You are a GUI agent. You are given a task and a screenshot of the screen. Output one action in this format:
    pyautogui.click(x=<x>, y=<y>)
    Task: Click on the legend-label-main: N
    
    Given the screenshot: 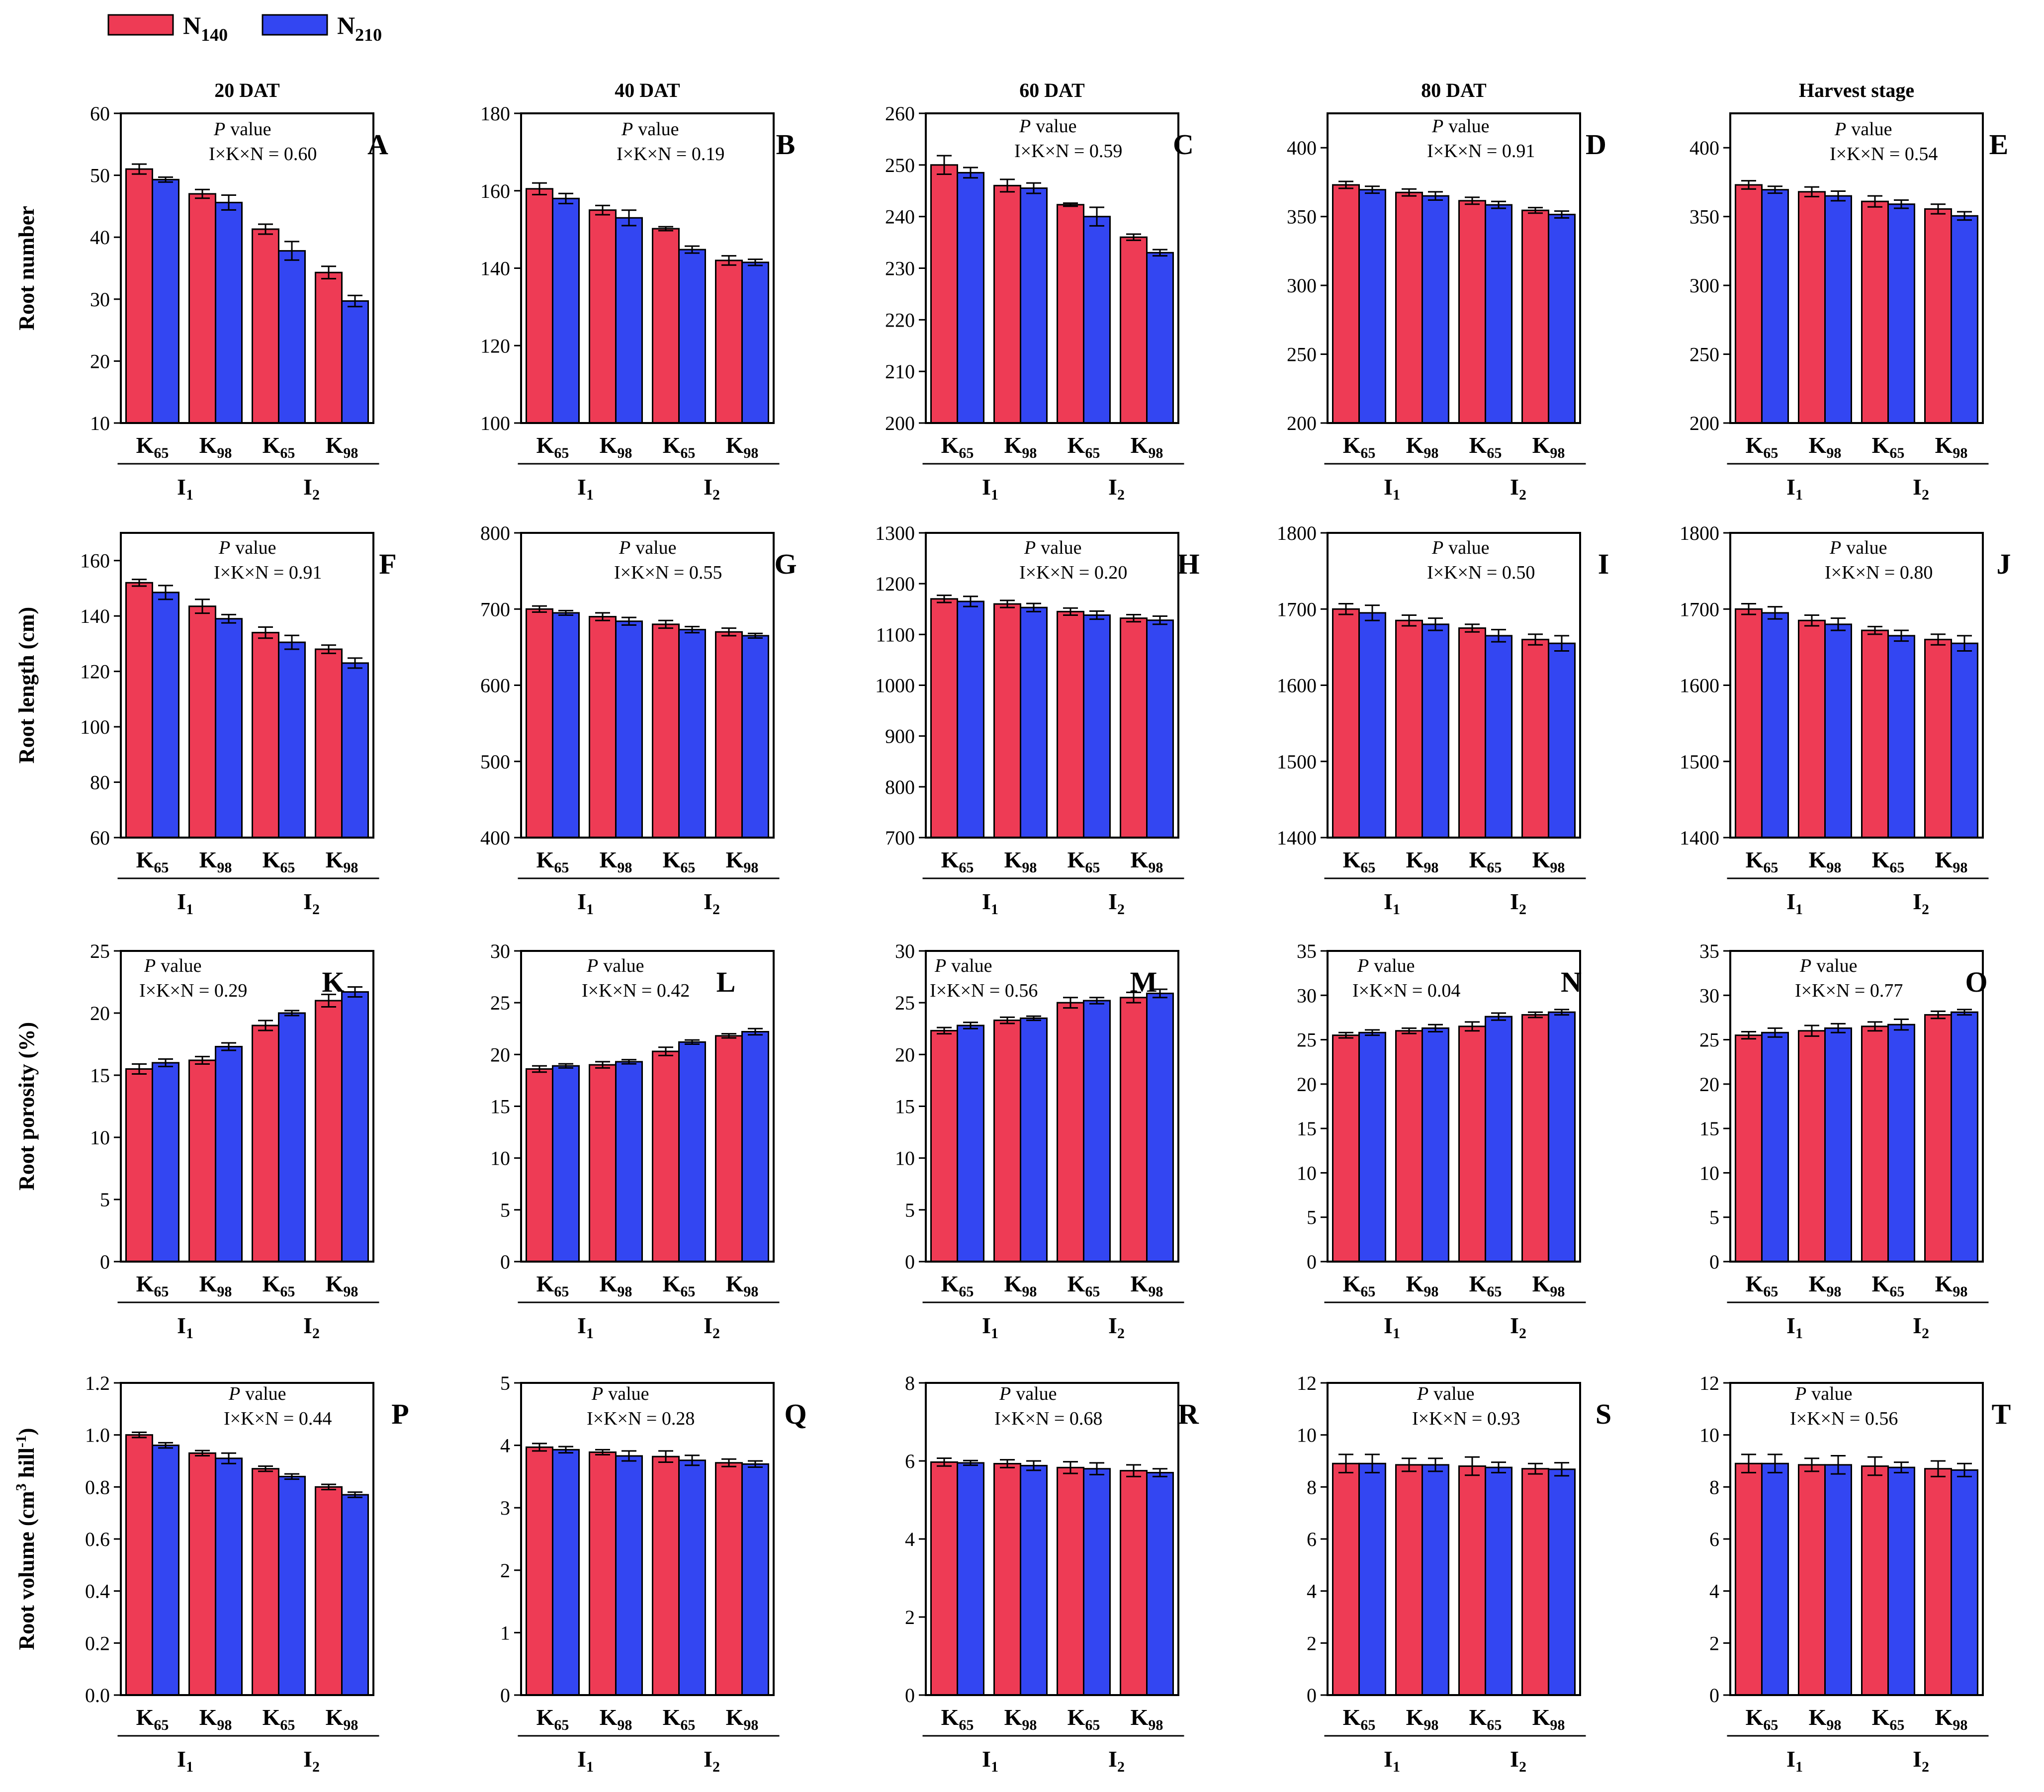 What is the action you would take?
    pyautogui.click(x=346, y=25)
    